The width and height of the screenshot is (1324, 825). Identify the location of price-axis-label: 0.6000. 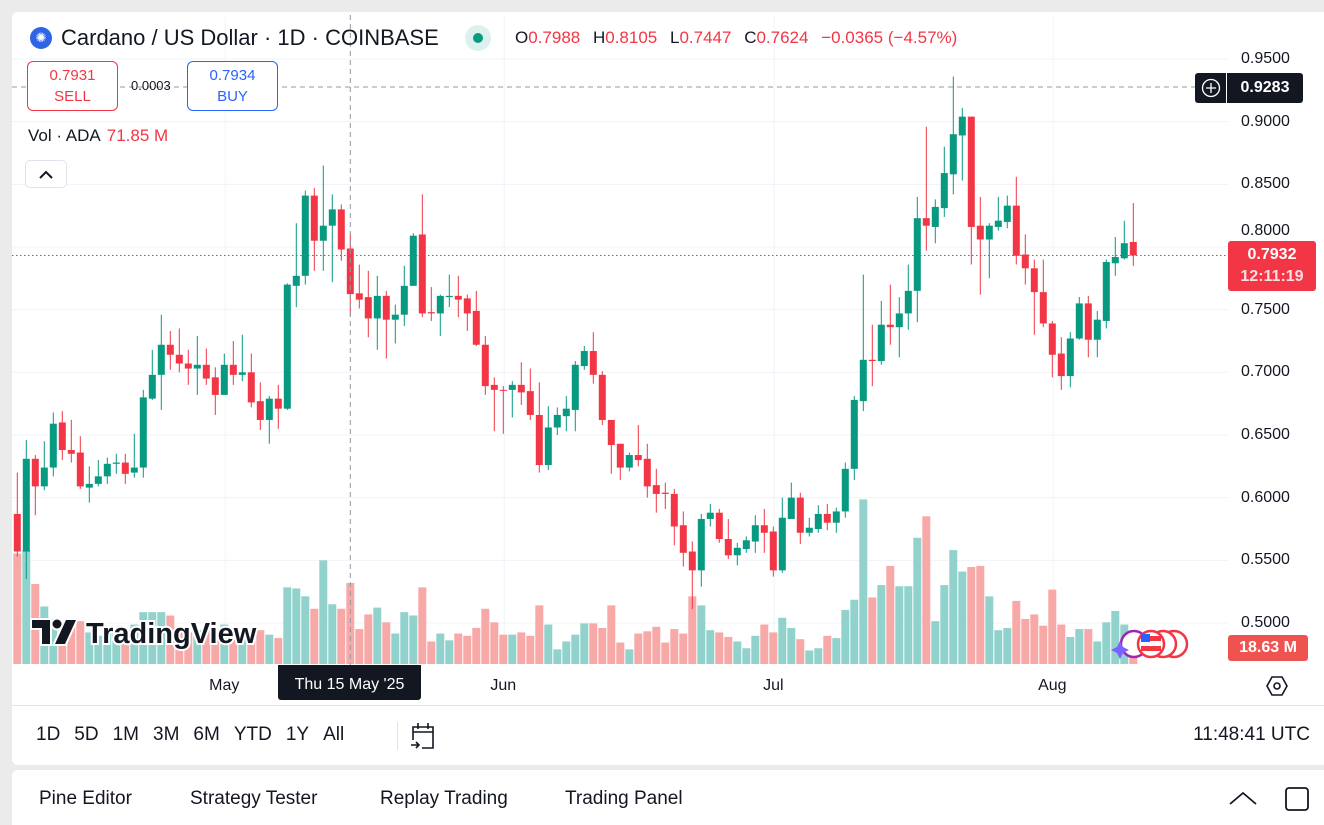
(1265, 497).